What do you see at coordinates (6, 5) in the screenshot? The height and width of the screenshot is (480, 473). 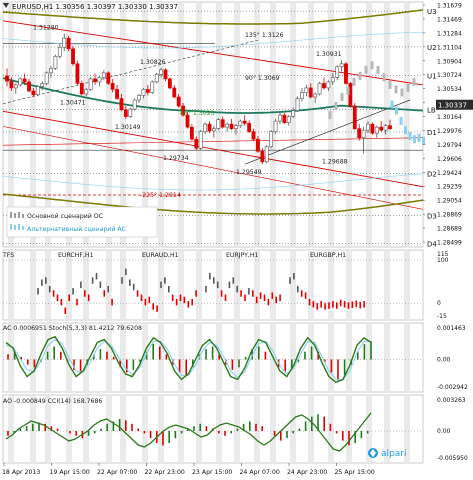 I see `chart-menu-icon` at bounding box center [6, 5].